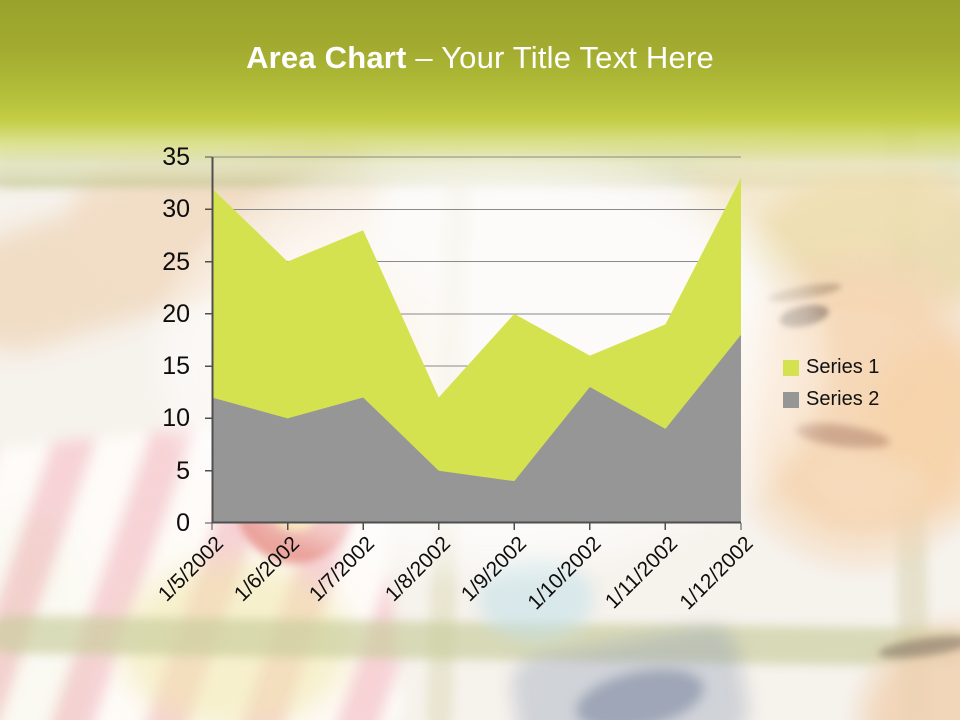 The height and width of the screenshot is (720, 960). I want to click on legend-item-series-2: Series 2, so click(831, 399).